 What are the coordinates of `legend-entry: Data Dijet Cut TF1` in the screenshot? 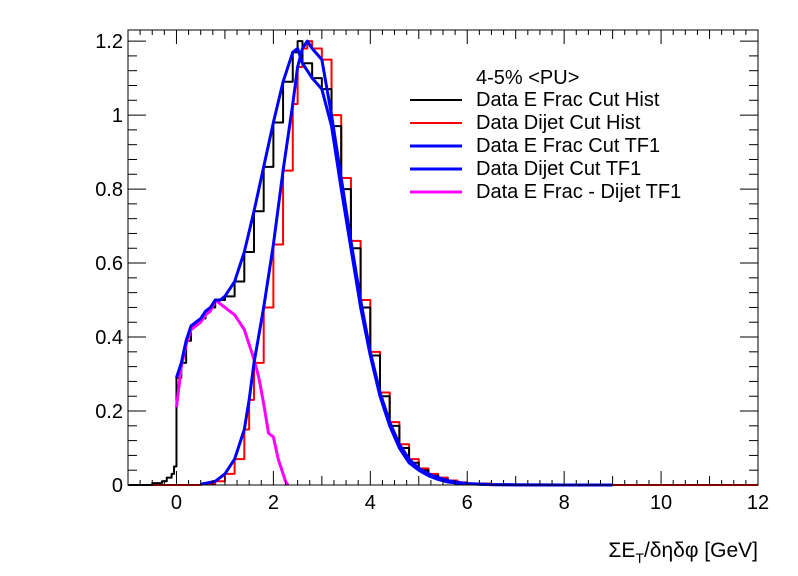 It's located at (558, 169).